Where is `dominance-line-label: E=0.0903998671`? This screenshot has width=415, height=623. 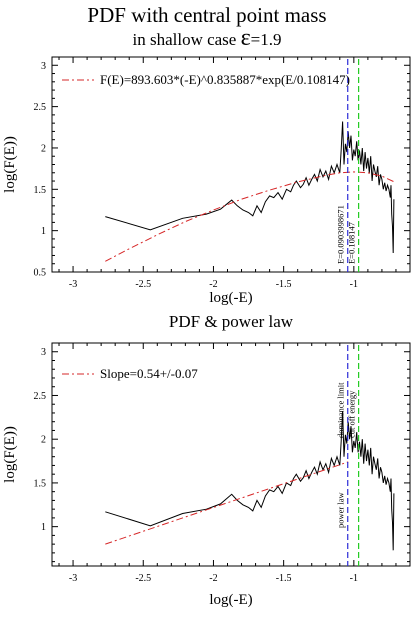 dominance-line-label: E=0.0903998671 is located at coordinates (341, 234).